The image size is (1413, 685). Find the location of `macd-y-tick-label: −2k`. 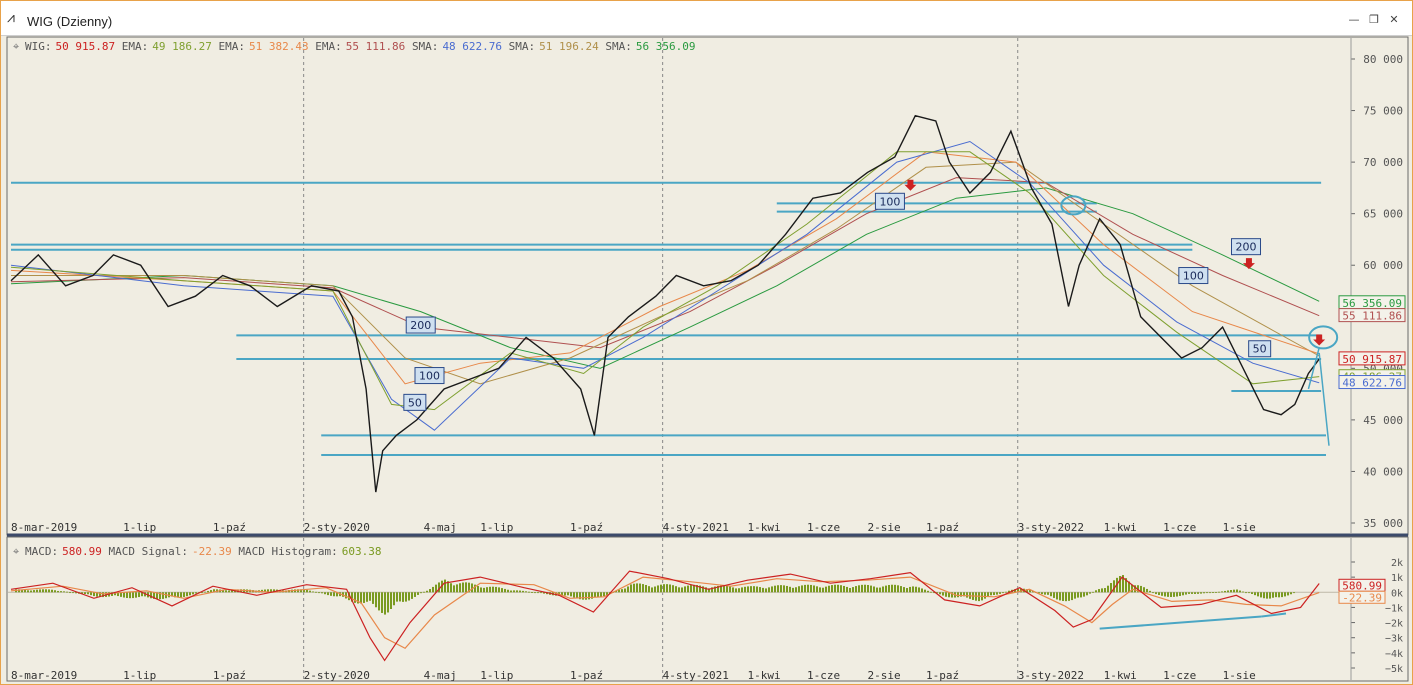

macd-y-tick-label: −2k is located at coordinates (1394, 624).